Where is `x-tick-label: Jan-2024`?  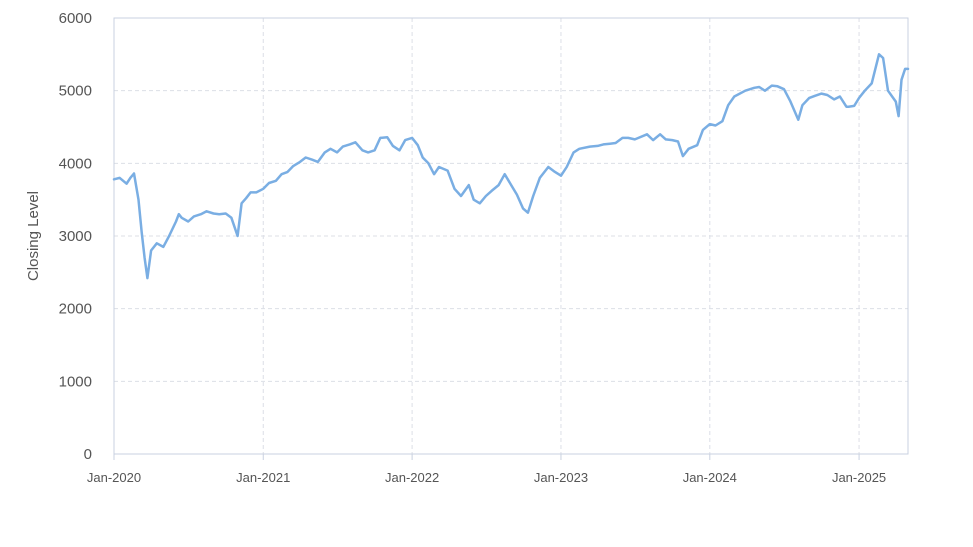
x-tick-label: Jan-2024 is located at coordinates (710, 477).